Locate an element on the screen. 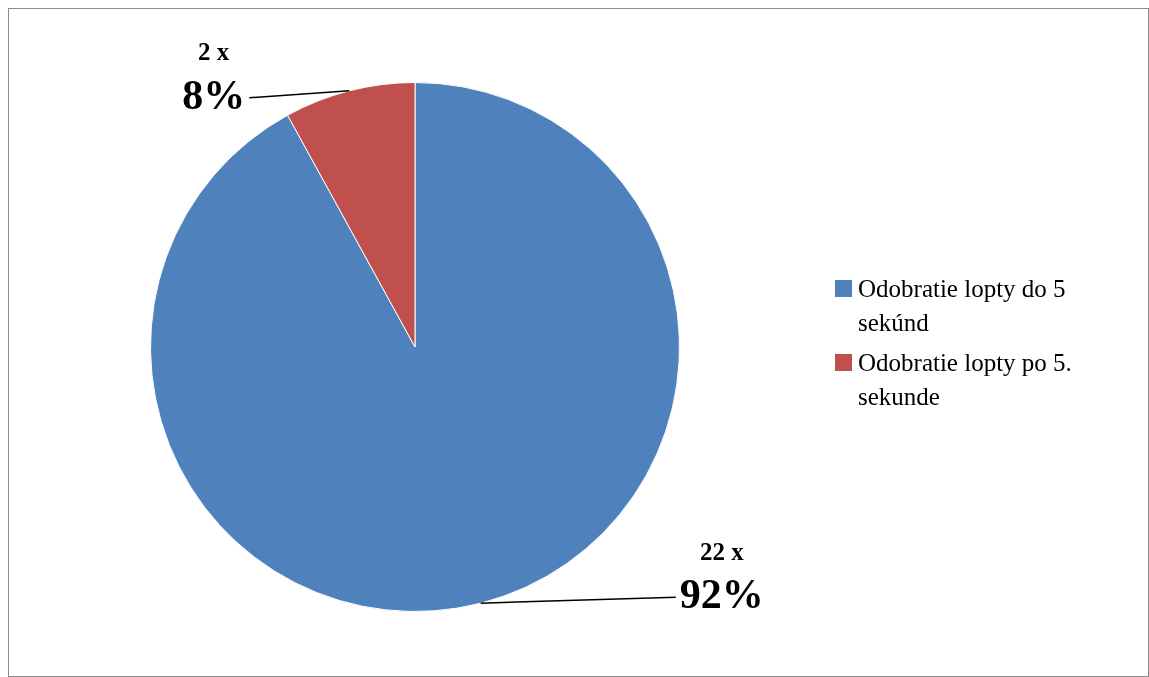 The image size is (1149, 677). legend-label: Odobratie lopty do 5 sekúnd is located at coordinates (962, 306).